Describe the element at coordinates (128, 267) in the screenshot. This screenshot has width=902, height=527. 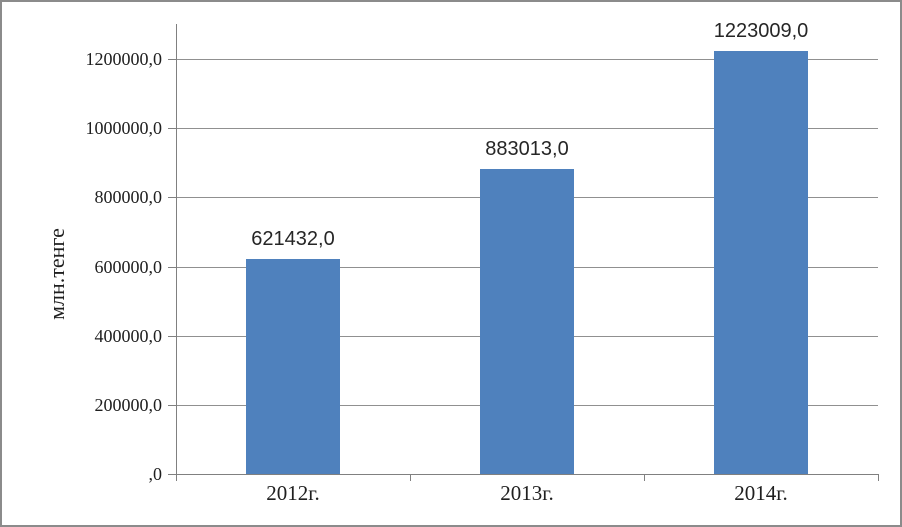
I see `y-tick-label: 600000,0` at that location.